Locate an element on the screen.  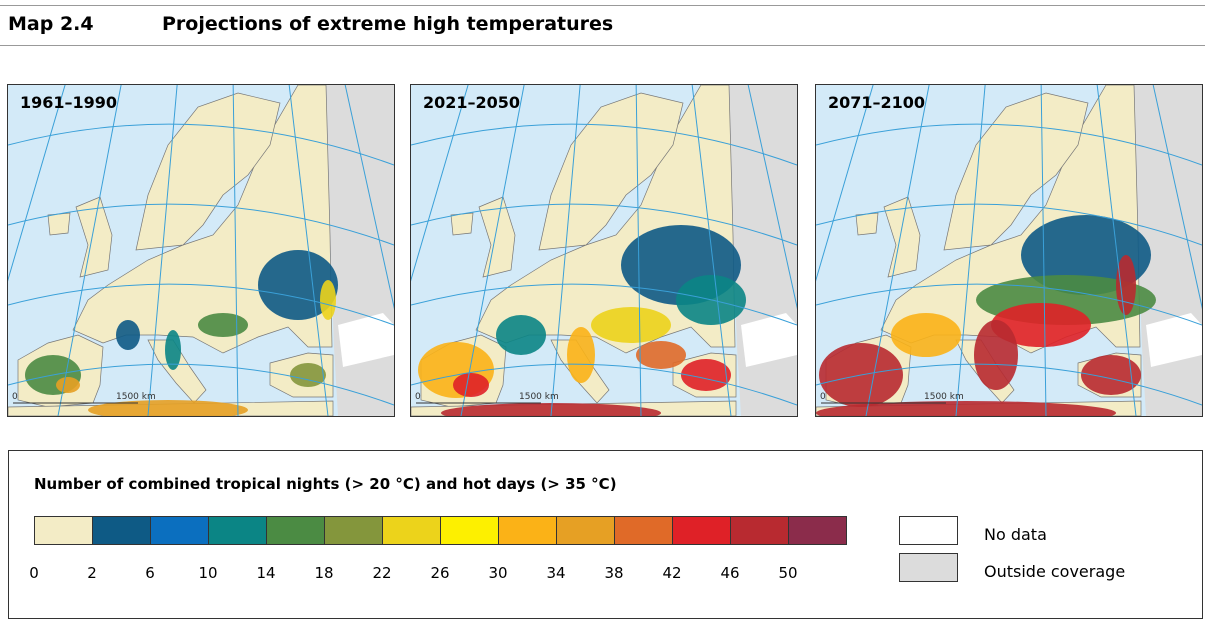
tick-label: 2 is located at coordinates (92, 573).